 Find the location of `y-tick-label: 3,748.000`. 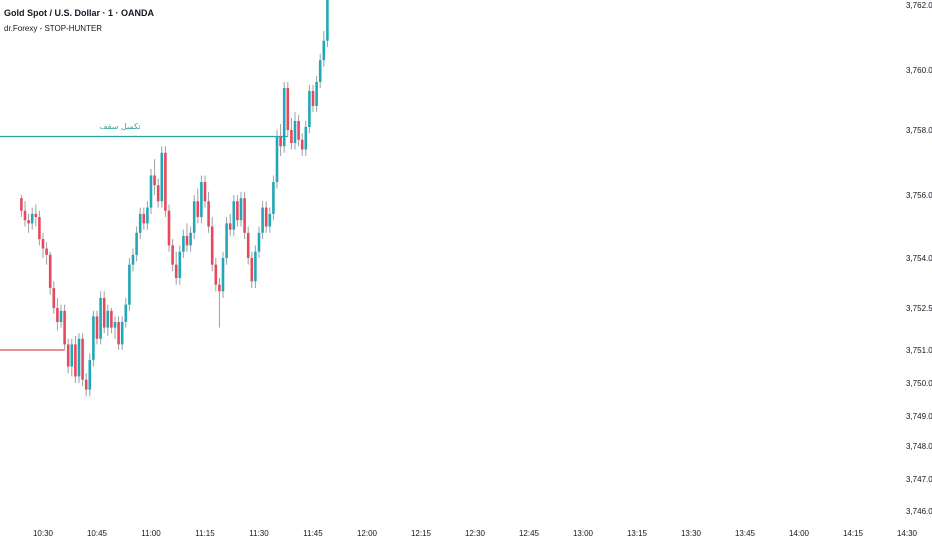

y-tick-label: 3,748.000 is located at coordinates (919, 446).